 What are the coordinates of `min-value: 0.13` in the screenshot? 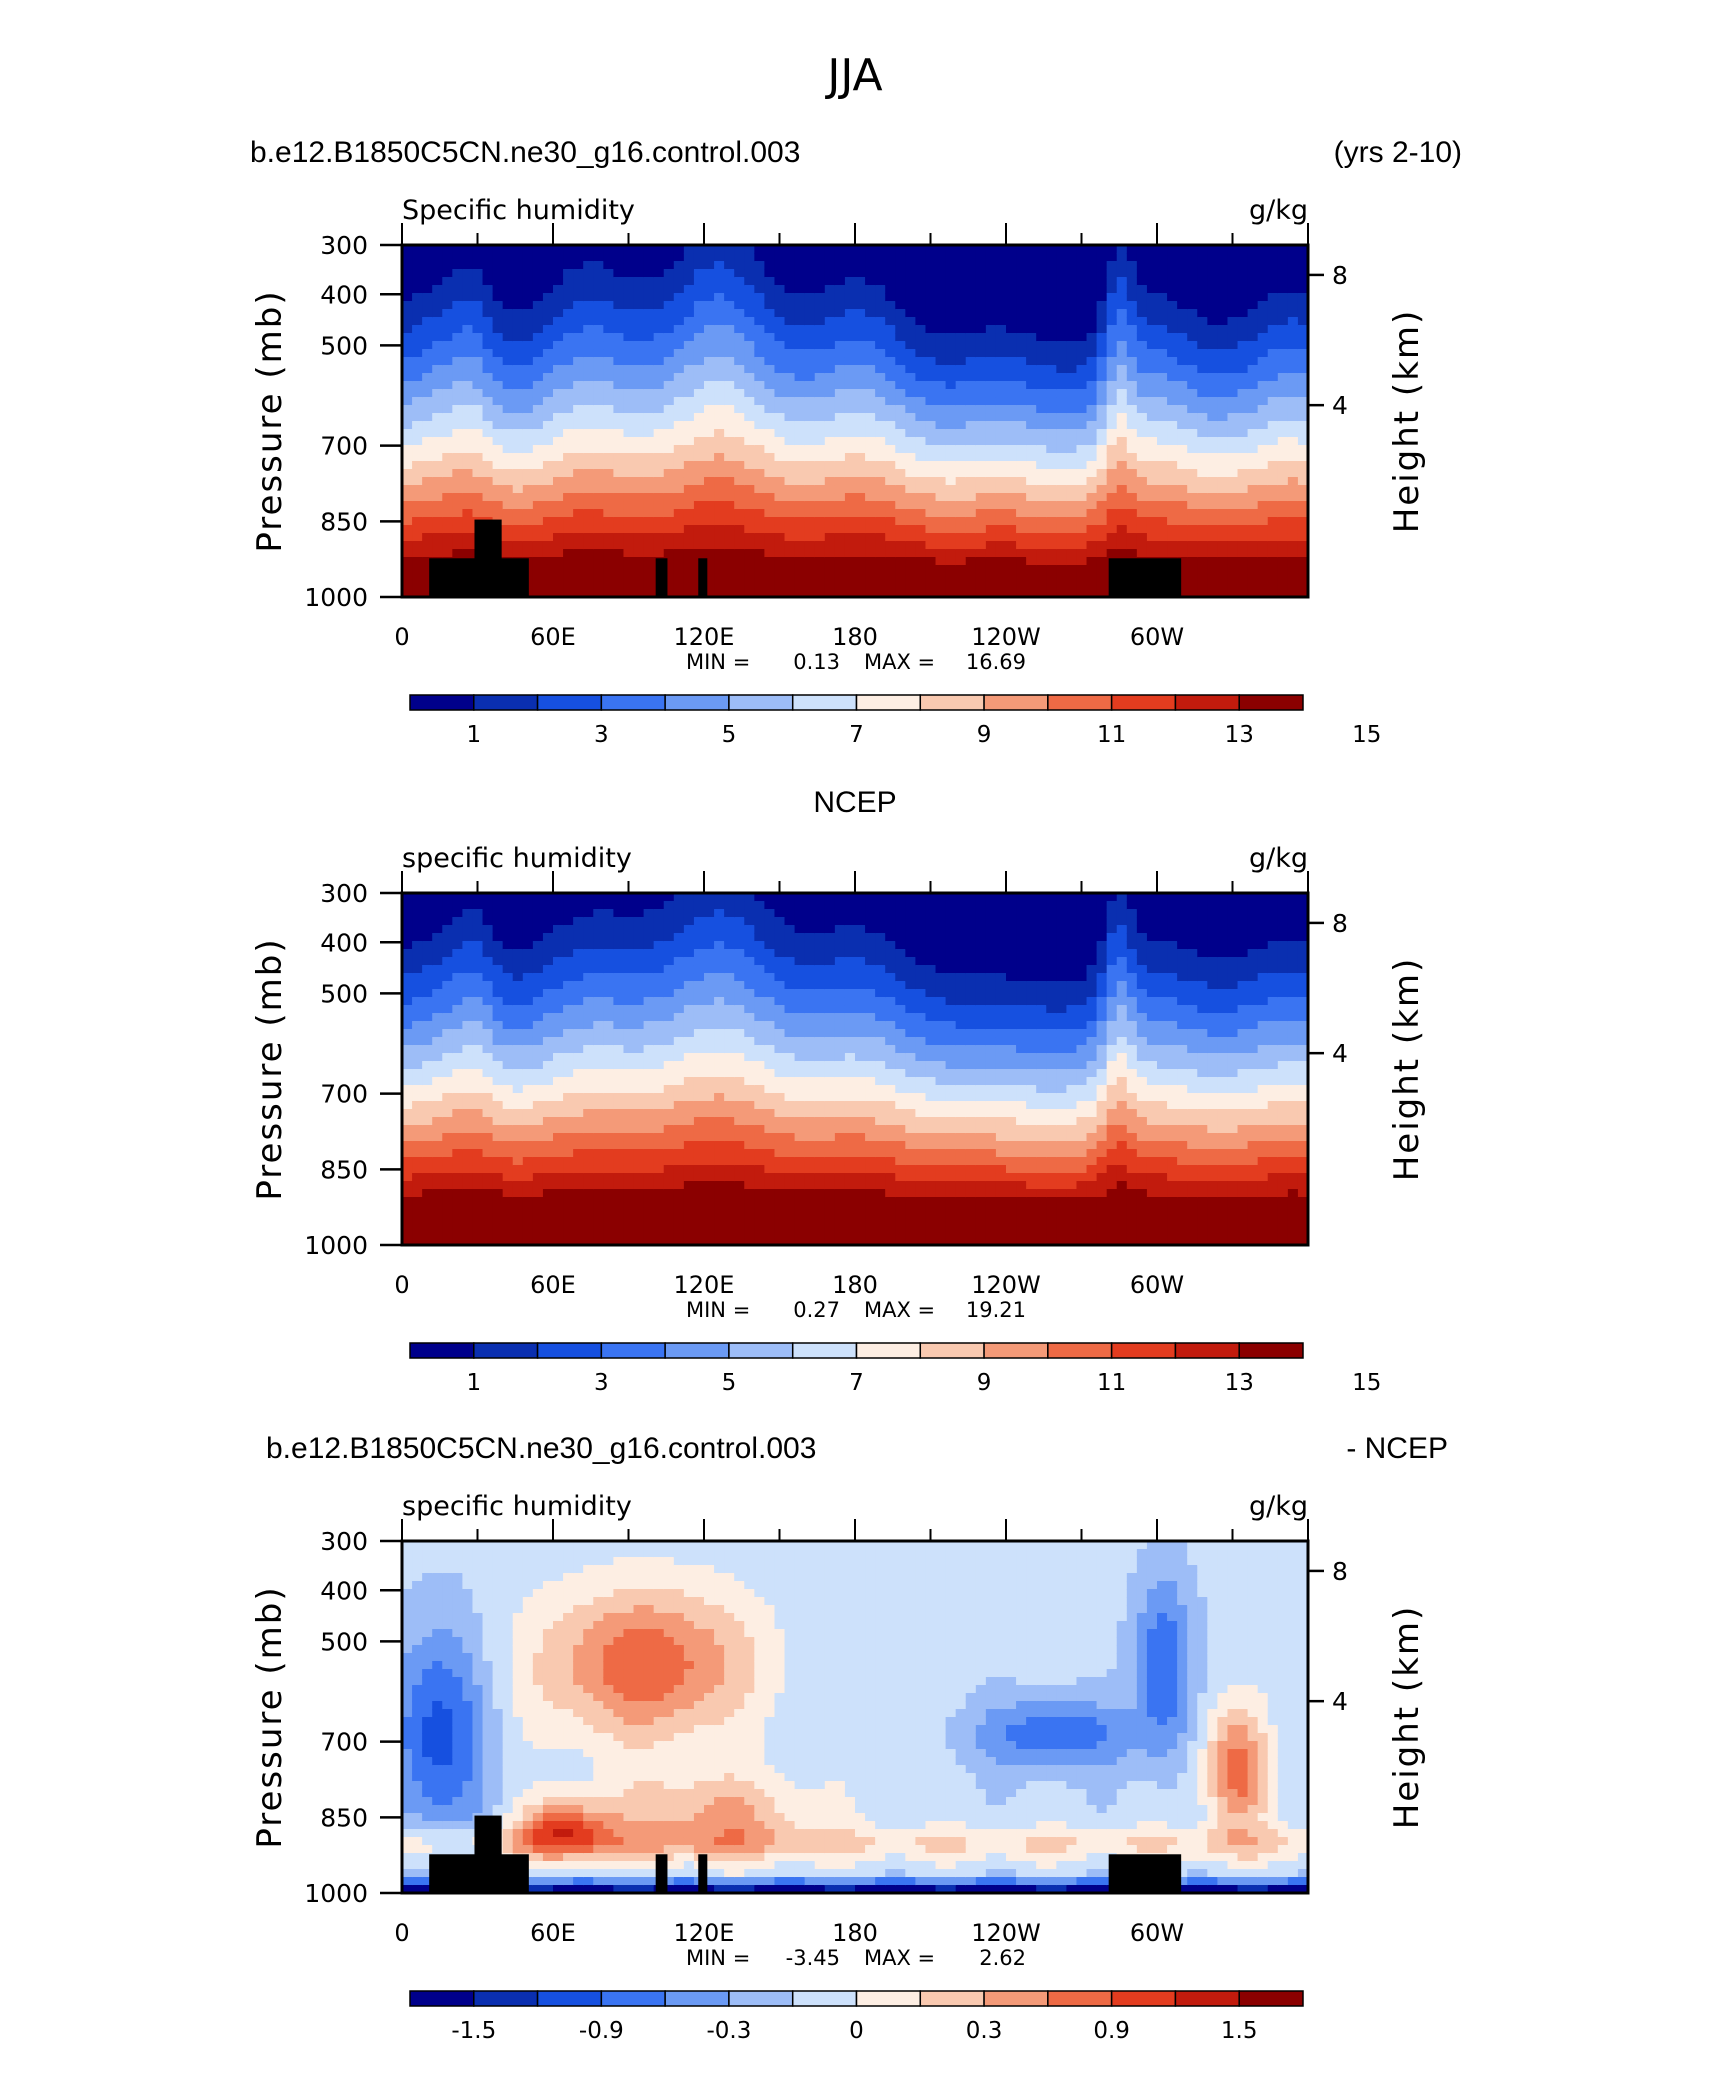 It's located at (816, 662).